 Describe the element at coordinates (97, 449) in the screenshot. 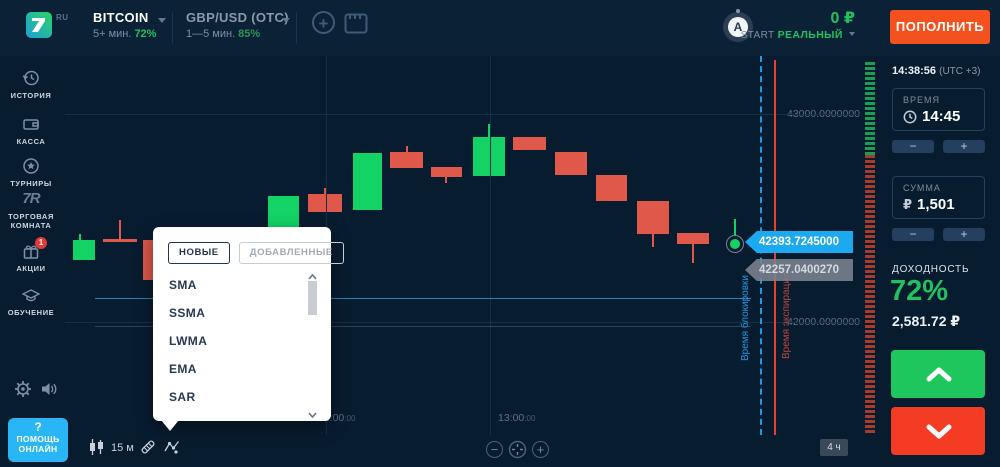

I see `chart-type-icon` at that location.